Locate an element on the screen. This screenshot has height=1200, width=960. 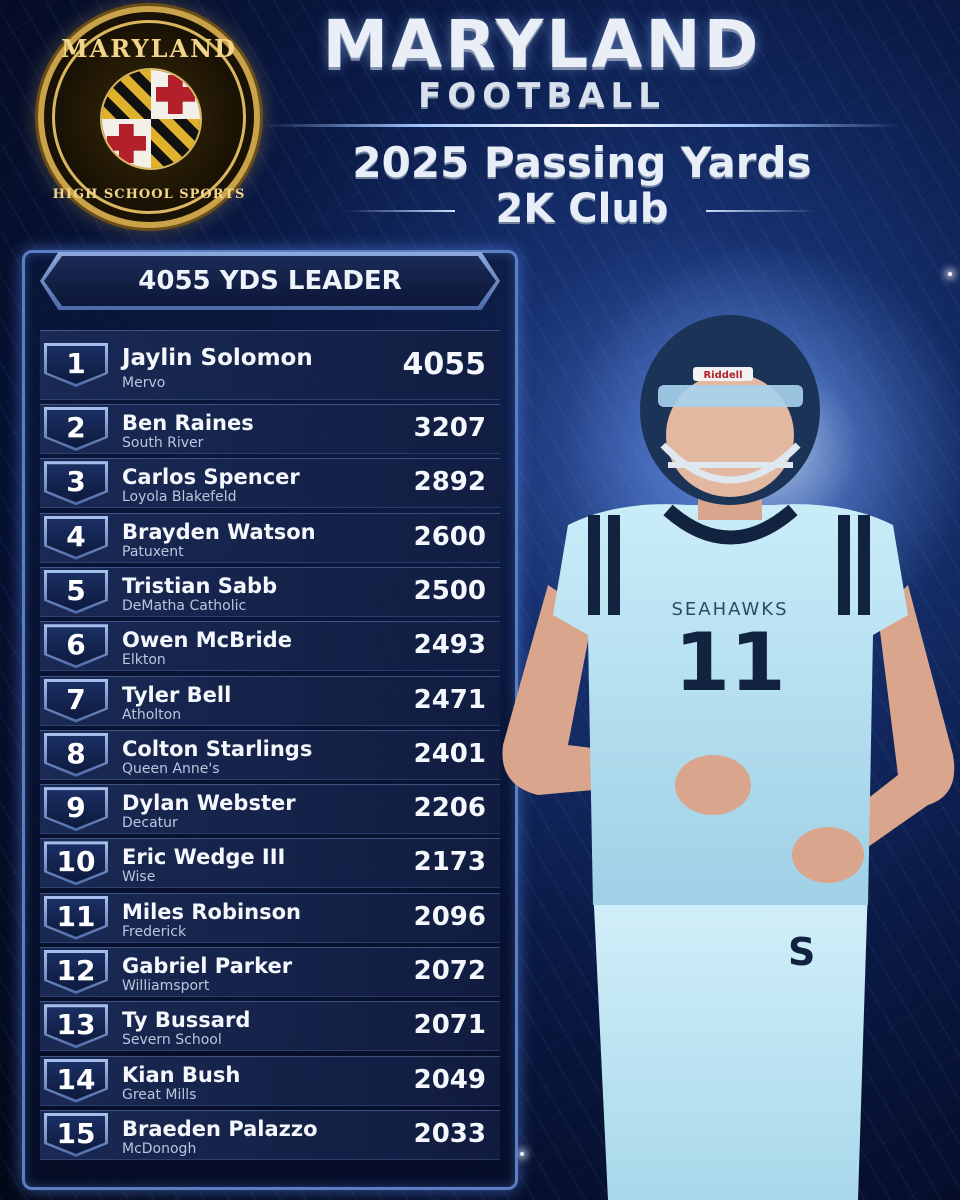
leaderboard-row: 15 Braeden Palazzo McDonogh 2033 is located at coordinates (270, 1134).